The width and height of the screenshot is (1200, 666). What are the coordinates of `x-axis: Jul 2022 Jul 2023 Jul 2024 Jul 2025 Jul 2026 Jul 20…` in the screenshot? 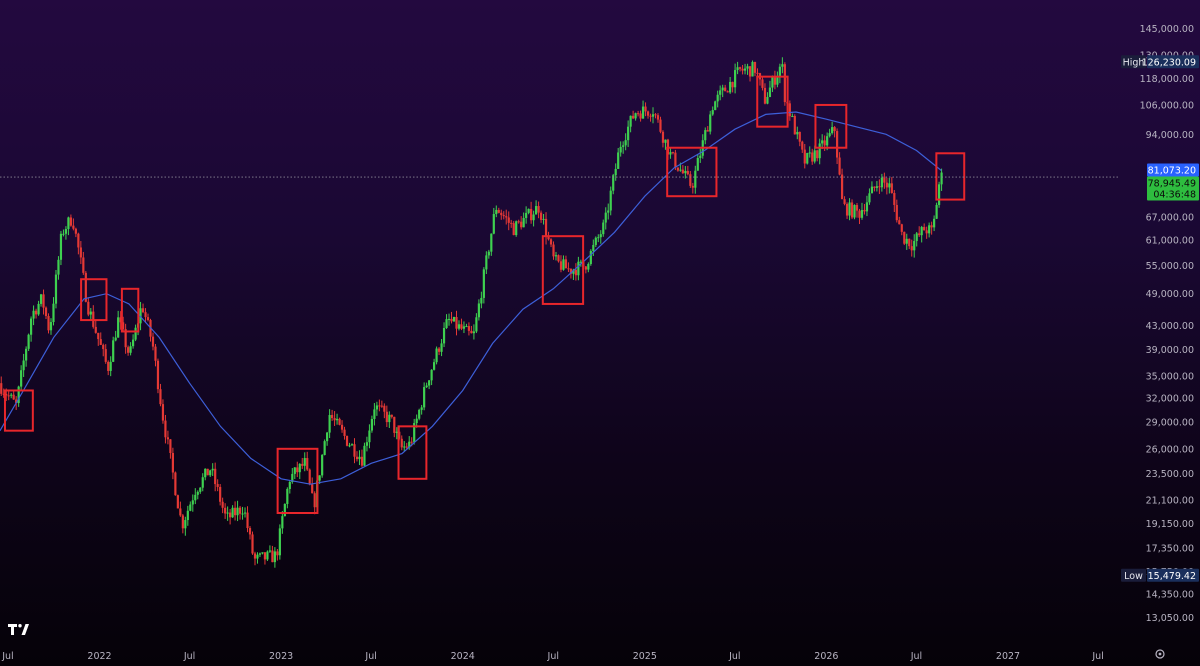 It's located at (552, 656).